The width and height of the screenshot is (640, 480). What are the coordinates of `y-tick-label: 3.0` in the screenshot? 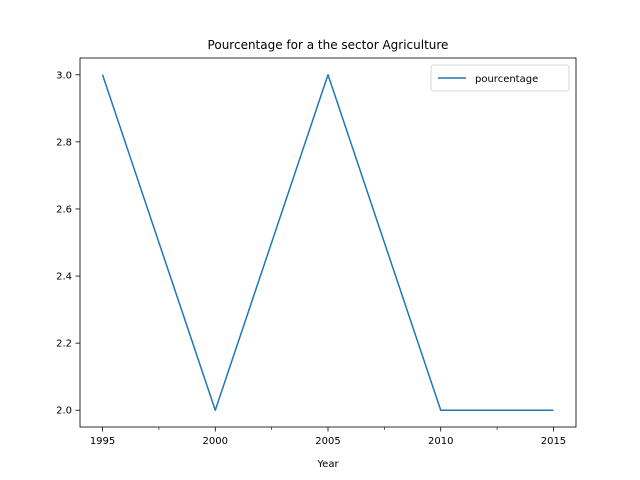 It's located at (64, 75).